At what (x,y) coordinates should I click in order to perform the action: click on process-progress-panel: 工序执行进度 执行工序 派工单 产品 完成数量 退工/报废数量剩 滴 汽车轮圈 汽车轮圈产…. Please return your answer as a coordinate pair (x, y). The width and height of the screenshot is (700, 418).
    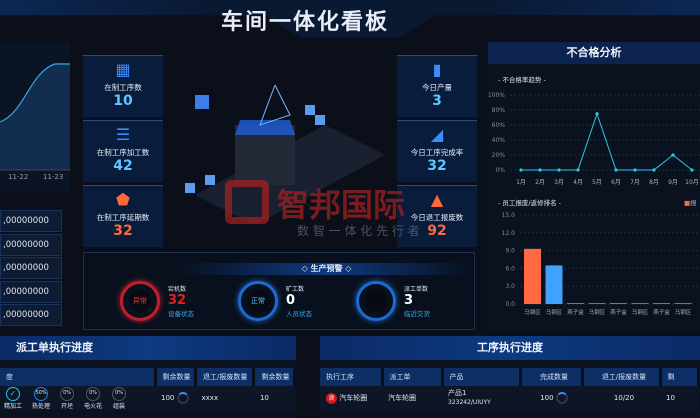
    Looking at the image, I should click on (510, 377).